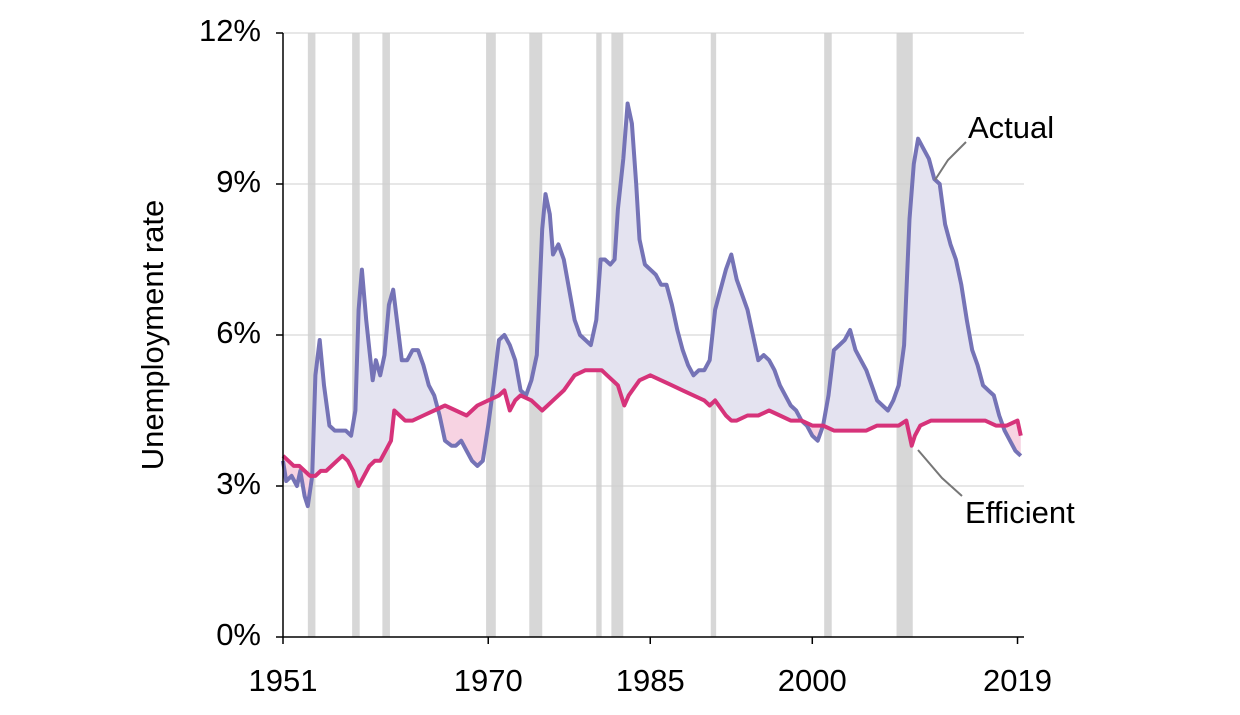 This screenshot has width=1240, height=715. I want to click on y-tick-label: 9%, so click(238, 181).